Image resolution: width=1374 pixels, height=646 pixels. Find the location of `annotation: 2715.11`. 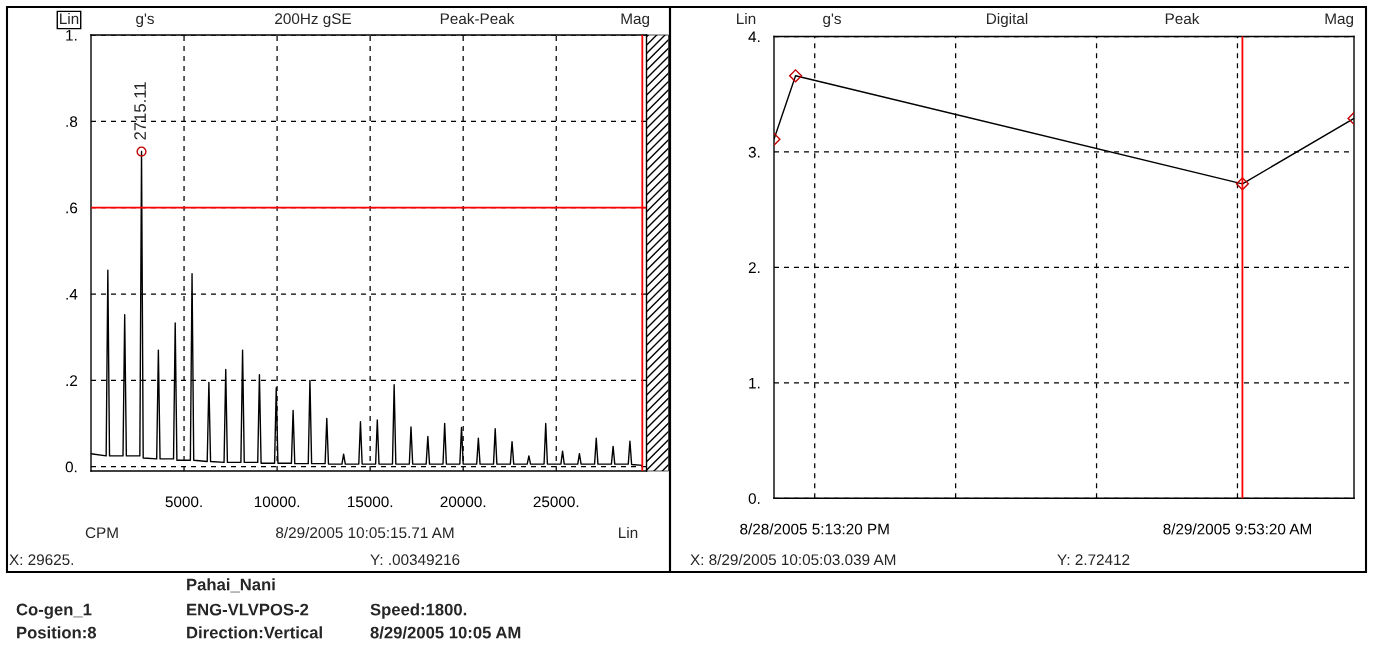

annotation: 2715.11 is located at coordinates (140, 111).